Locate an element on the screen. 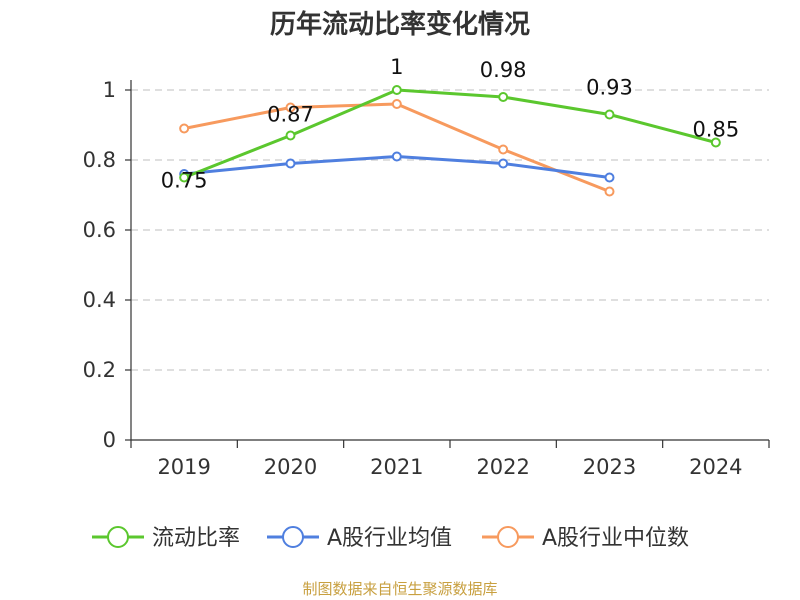 The height and width of the screenshot is (600, 800). legend-label: A股行业均值 is located at coordinates (389, 538).